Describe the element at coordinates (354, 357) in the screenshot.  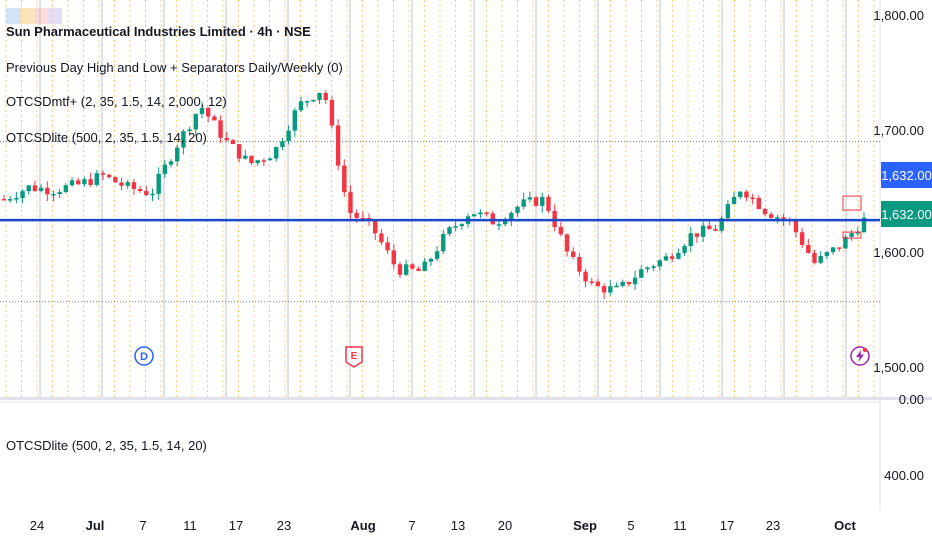
I see `earnings-icon: E` at that location.